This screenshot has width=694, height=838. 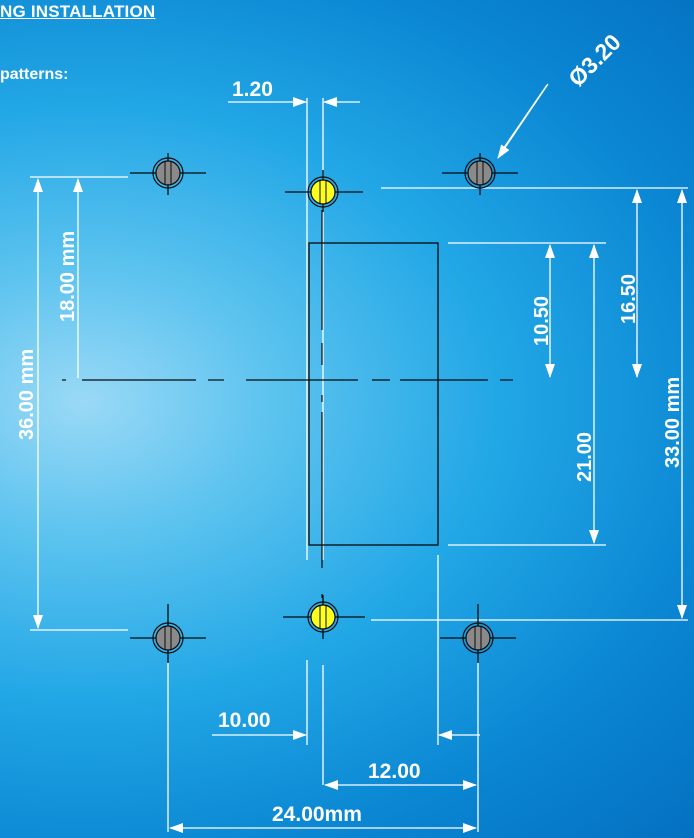 What do you see at coordinates (168, 174) in the screenshot?
I see `mounting-hole-top-left` at bounding box center [168, 174].